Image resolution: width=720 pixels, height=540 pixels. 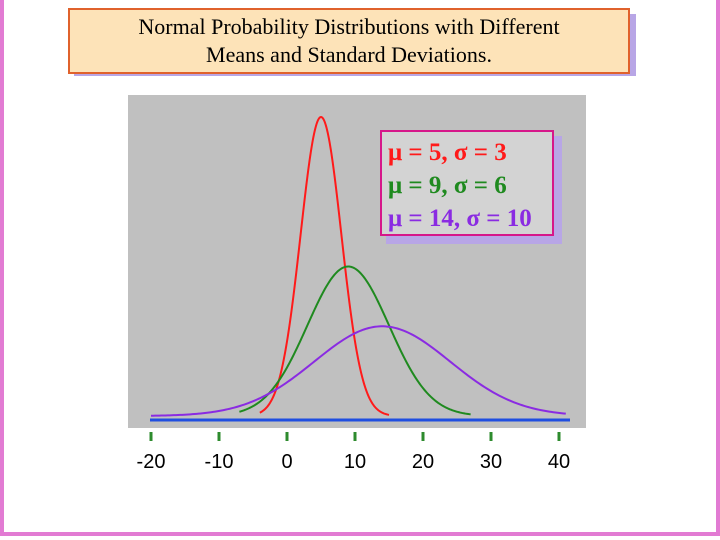 I want to click on title-line-2: Means and Standard Deviations., so click(x=349, y=54).